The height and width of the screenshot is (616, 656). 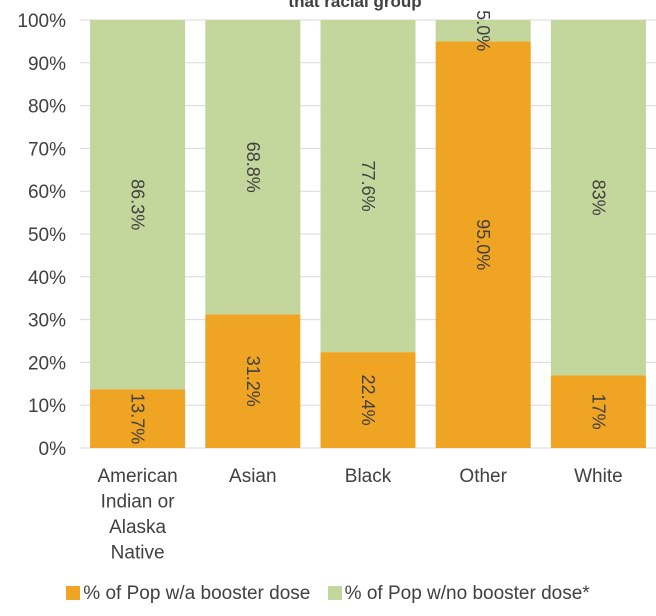 What do you see at coordinates (47, 278) in the screenshot?
I see `y-tick-label: 40%` at bounding box center [47, 278].